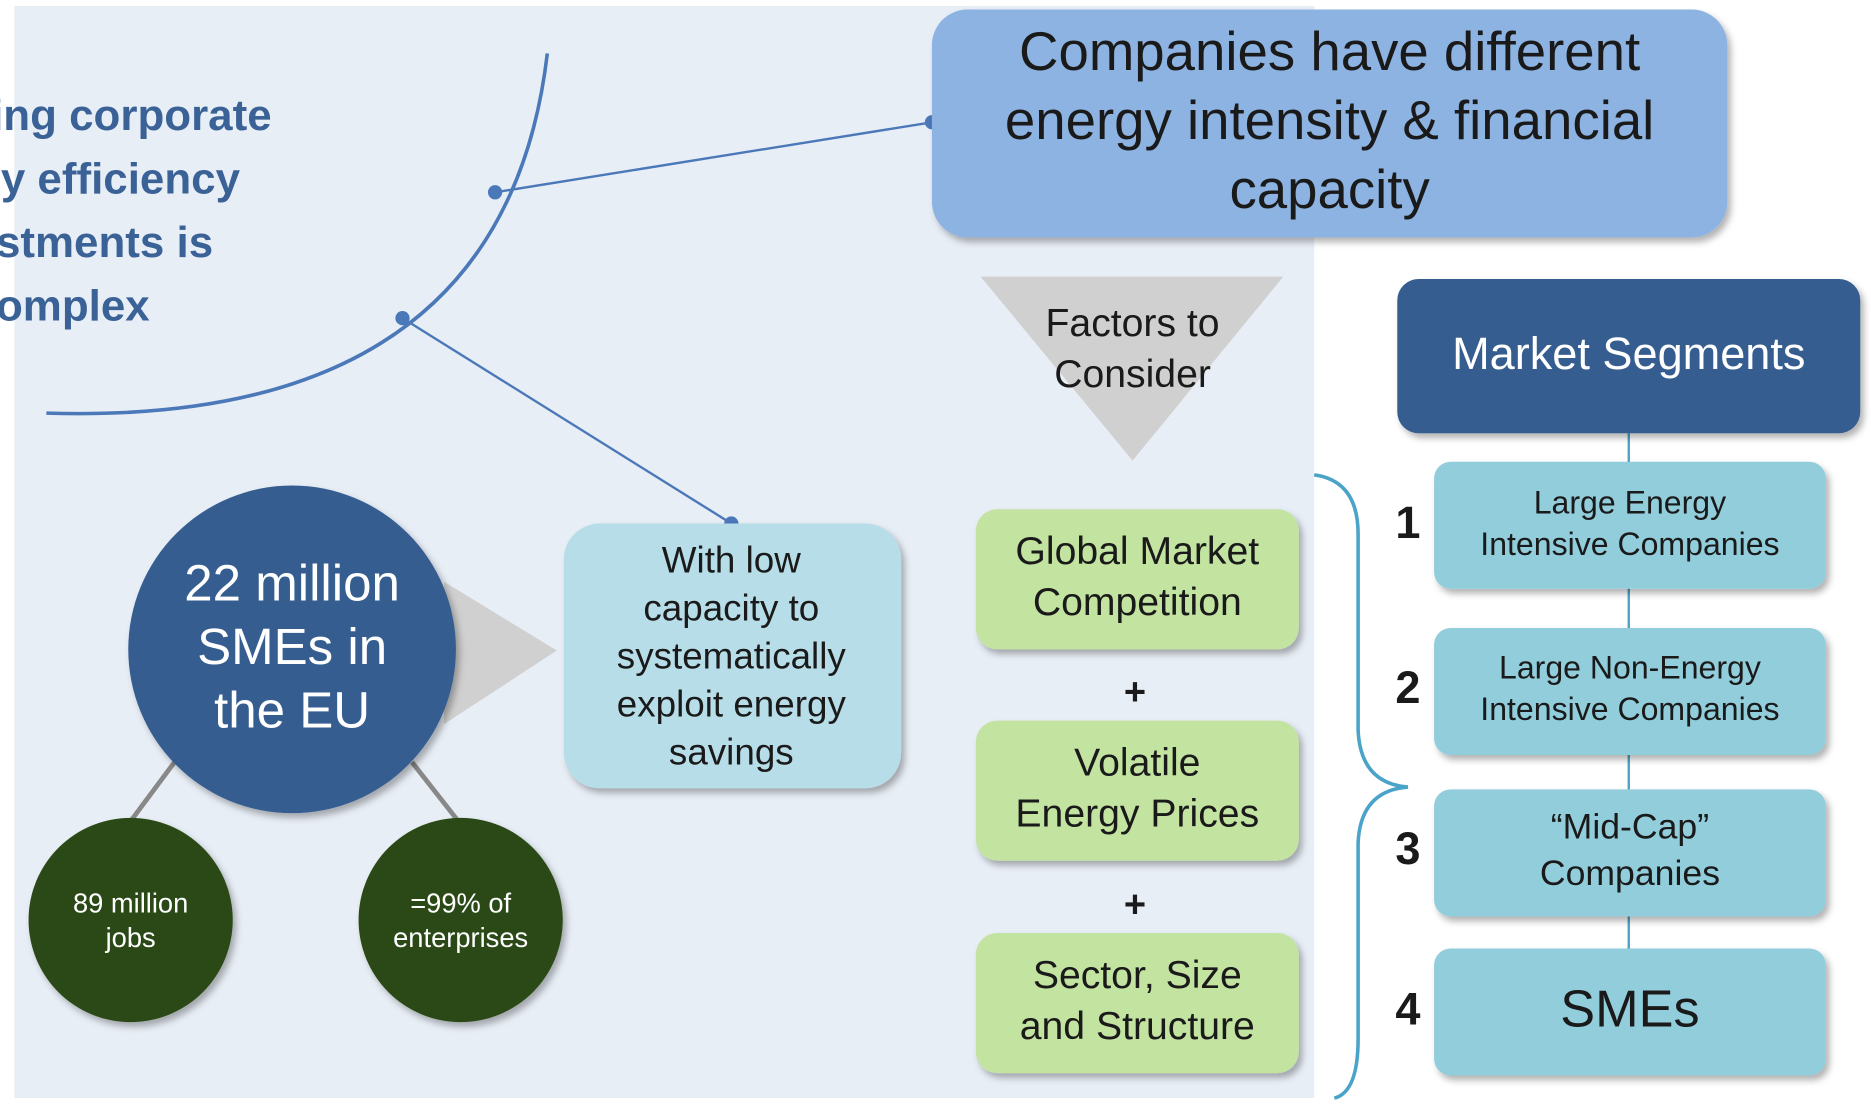  What do you see at coordinates (732, 704) in the screenshot?
I see `callout-line: exploit energy` at bounding box center [732, 704].